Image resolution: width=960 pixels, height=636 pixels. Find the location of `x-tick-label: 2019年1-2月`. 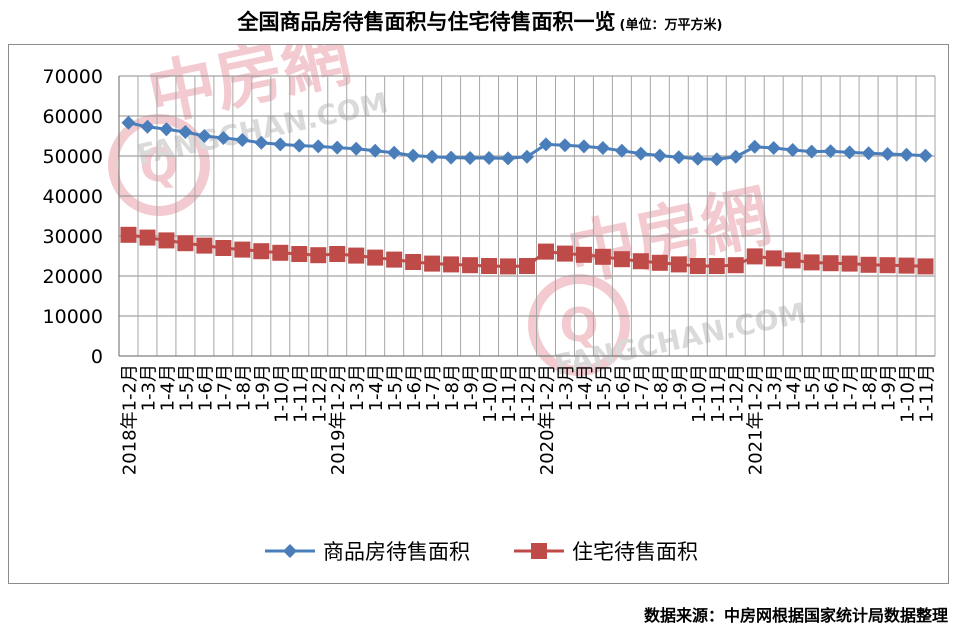

x-tick-label: 2019年1-2月 is located at coordinates (338, 419).